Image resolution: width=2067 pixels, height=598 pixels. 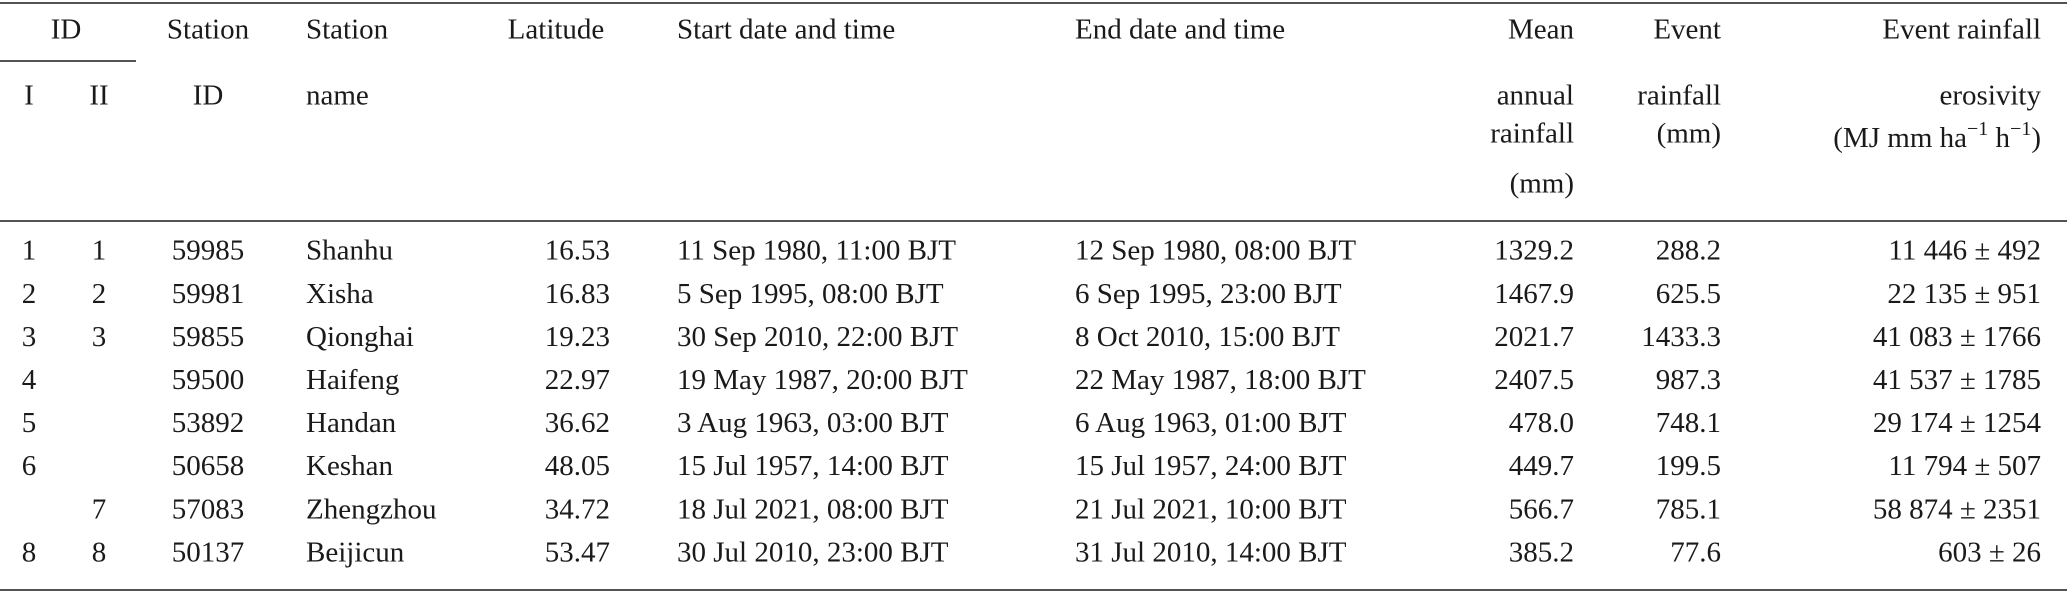 What do you see at coordinates (816, 251) in the screenshot?
I see `table-cell: 11 Sep 1980, 11:00 BJT` at bounding box center [816, 251].